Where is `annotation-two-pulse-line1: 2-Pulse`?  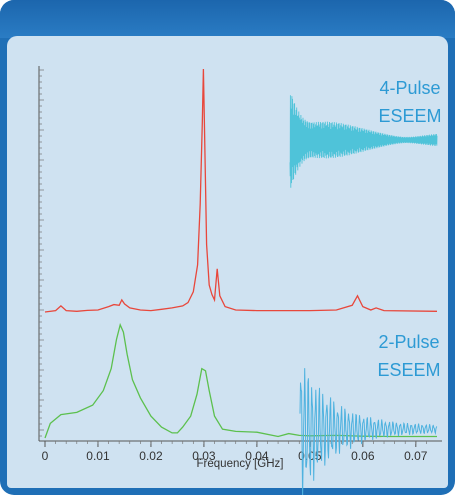
annotation-two-pulse-line1: 2-Pulse is located at coordinates (408, 342).